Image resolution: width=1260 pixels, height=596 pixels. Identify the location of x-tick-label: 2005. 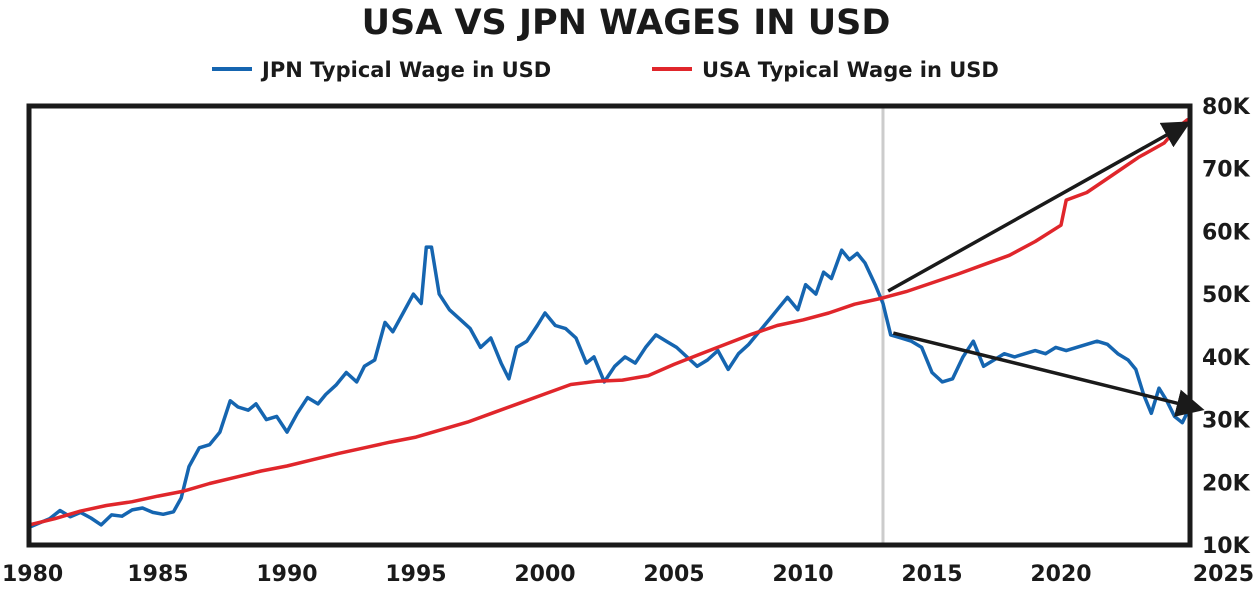
(673, 574).